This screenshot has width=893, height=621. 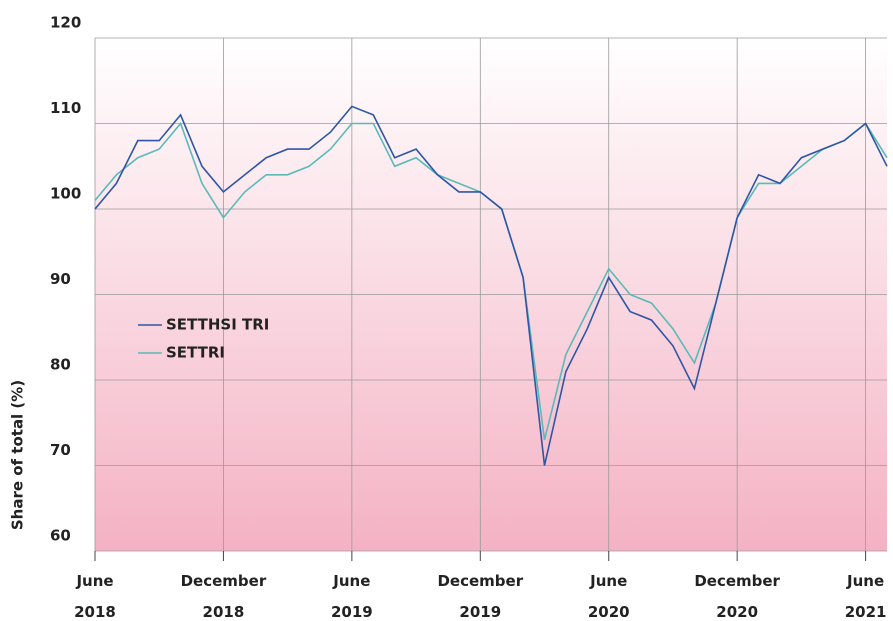 I want to click on x-tick-label: June 2019, so click(x=352, y=596).